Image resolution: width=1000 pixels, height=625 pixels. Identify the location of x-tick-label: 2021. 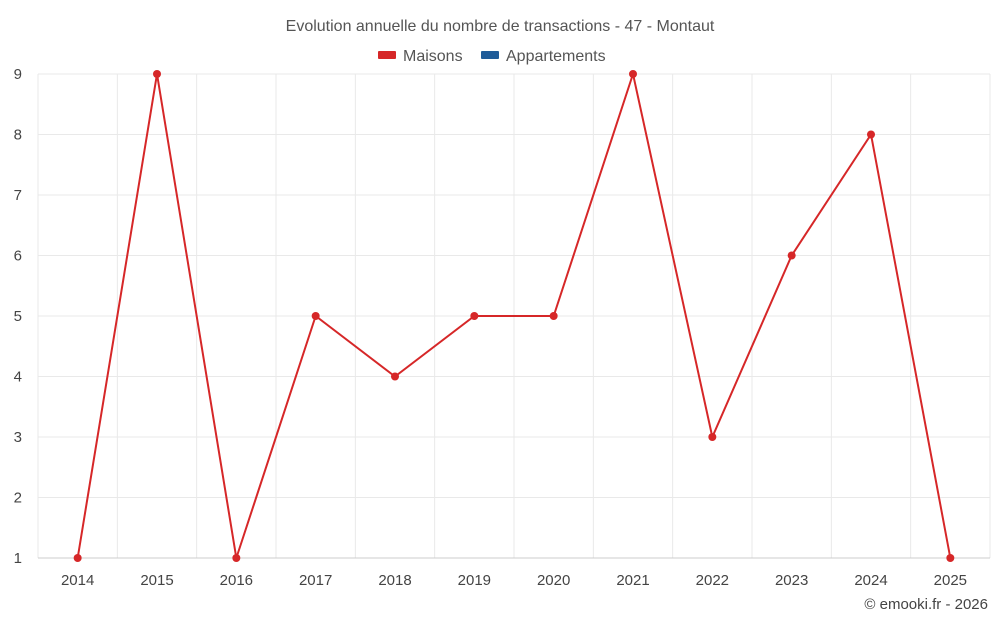
(632, 580).